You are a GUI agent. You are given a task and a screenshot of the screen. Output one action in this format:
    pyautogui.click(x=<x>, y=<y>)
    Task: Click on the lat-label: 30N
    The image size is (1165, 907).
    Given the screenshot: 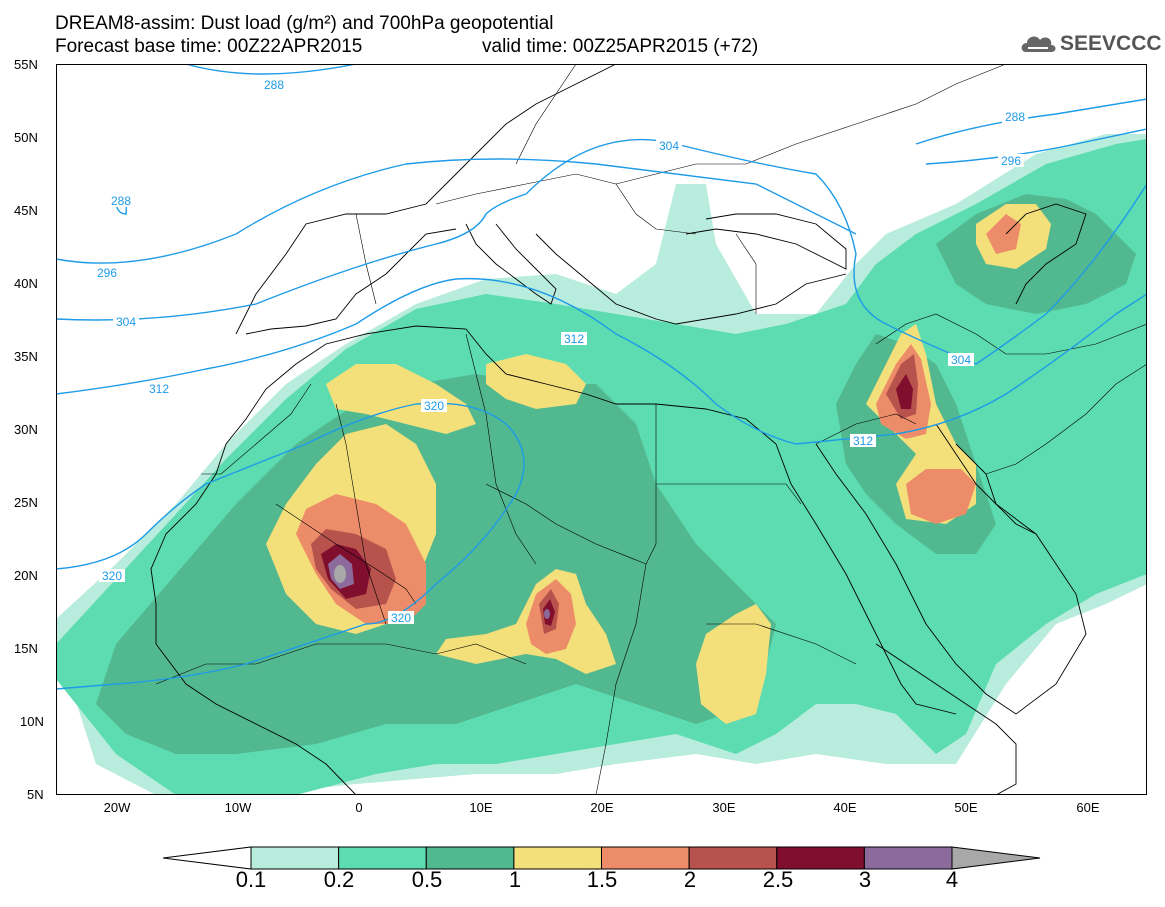 What is the action you would take?
    pyautogui.click(x=26, y=429)
    